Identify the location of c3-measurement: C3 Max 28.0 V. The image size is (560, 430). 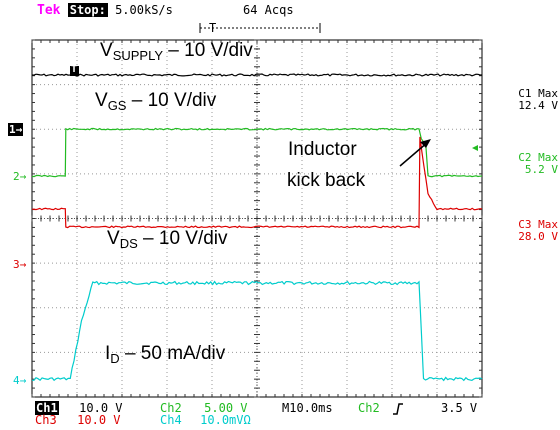
(538, 231).